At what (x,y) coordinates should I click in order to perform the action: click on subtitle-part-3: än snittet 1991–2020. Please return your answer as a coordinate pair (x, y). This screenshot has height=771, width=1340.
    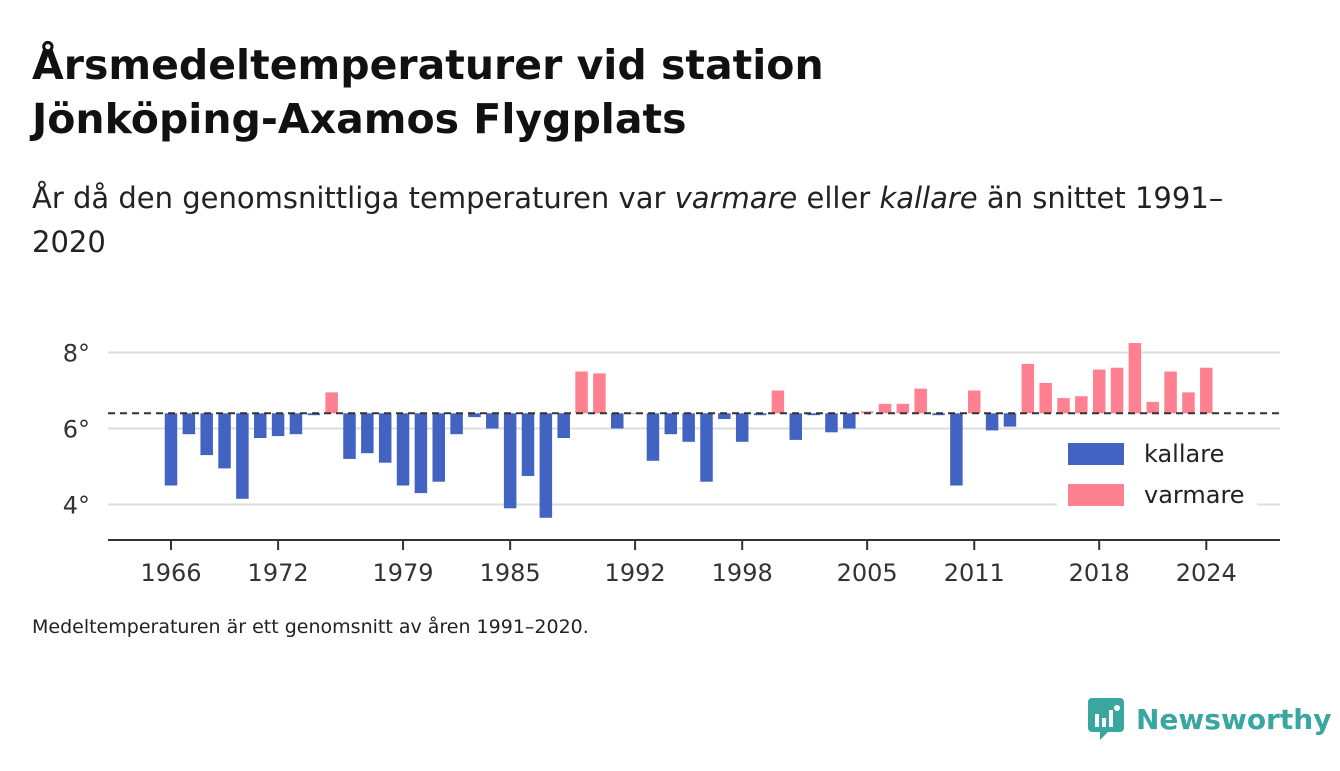
    Looking at the image, I should click on (628, 220).